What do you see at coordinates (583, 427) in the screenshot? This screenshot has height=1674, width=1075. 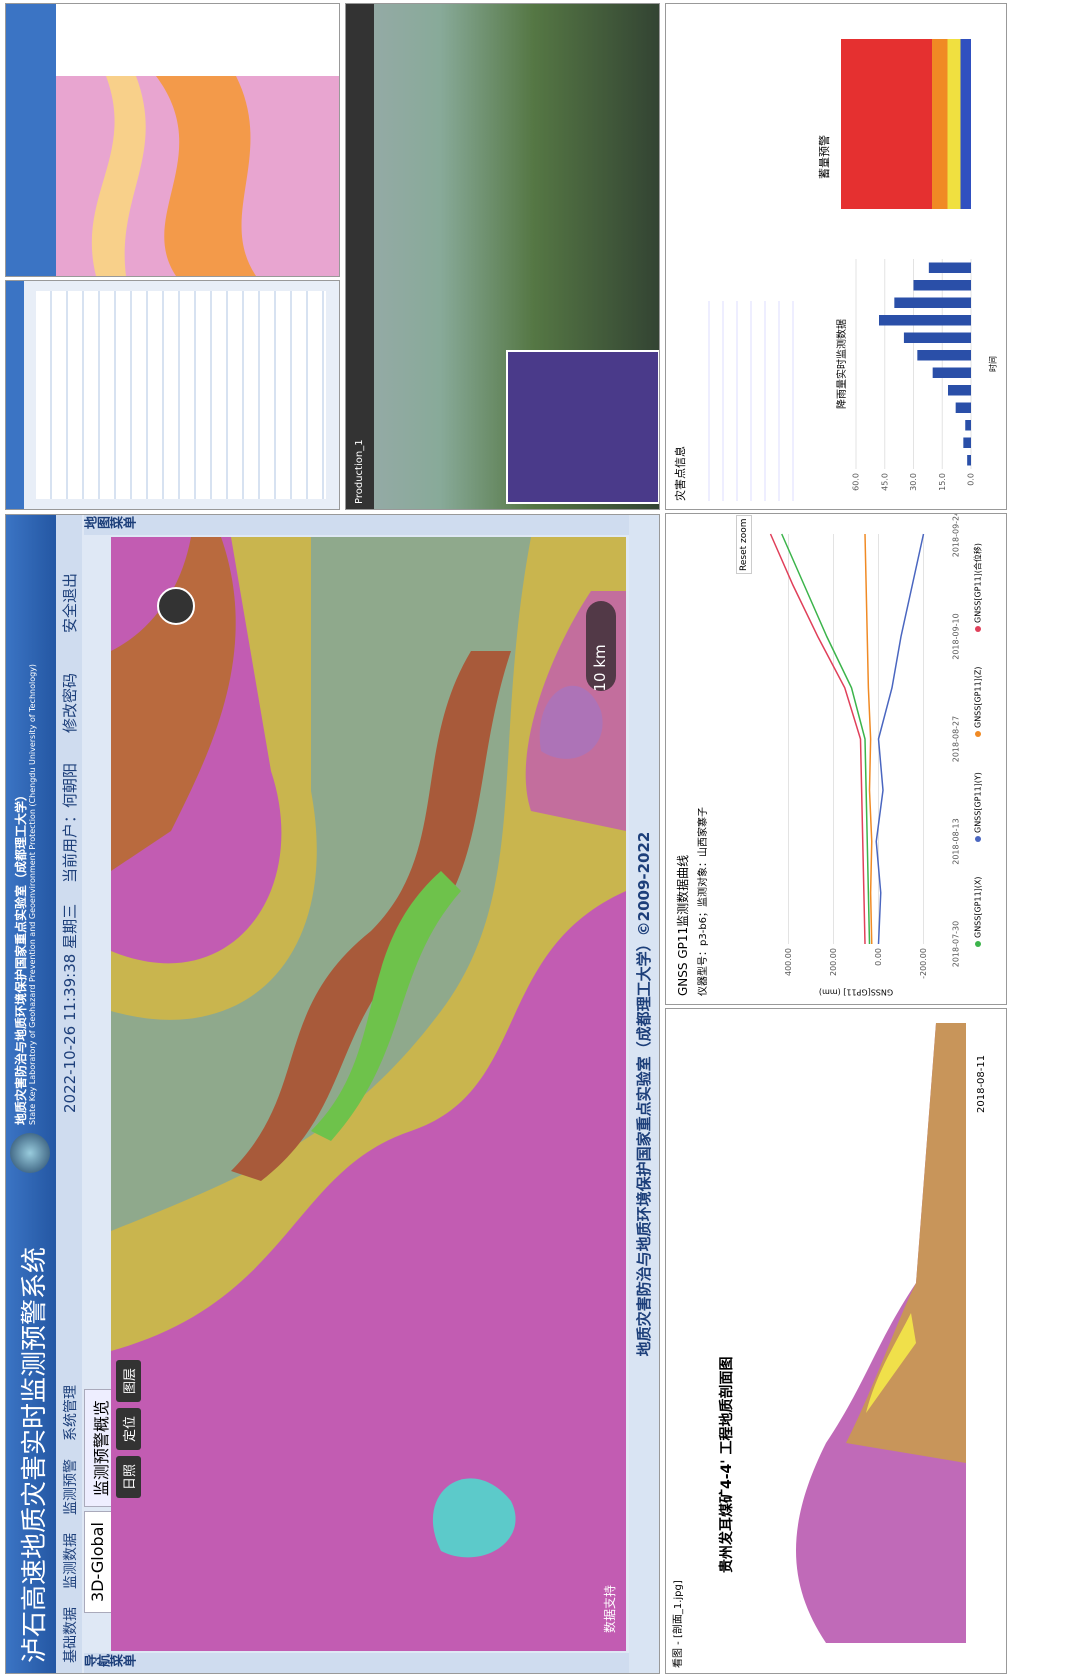 I see `minimap` at bounding box center [583, 427].